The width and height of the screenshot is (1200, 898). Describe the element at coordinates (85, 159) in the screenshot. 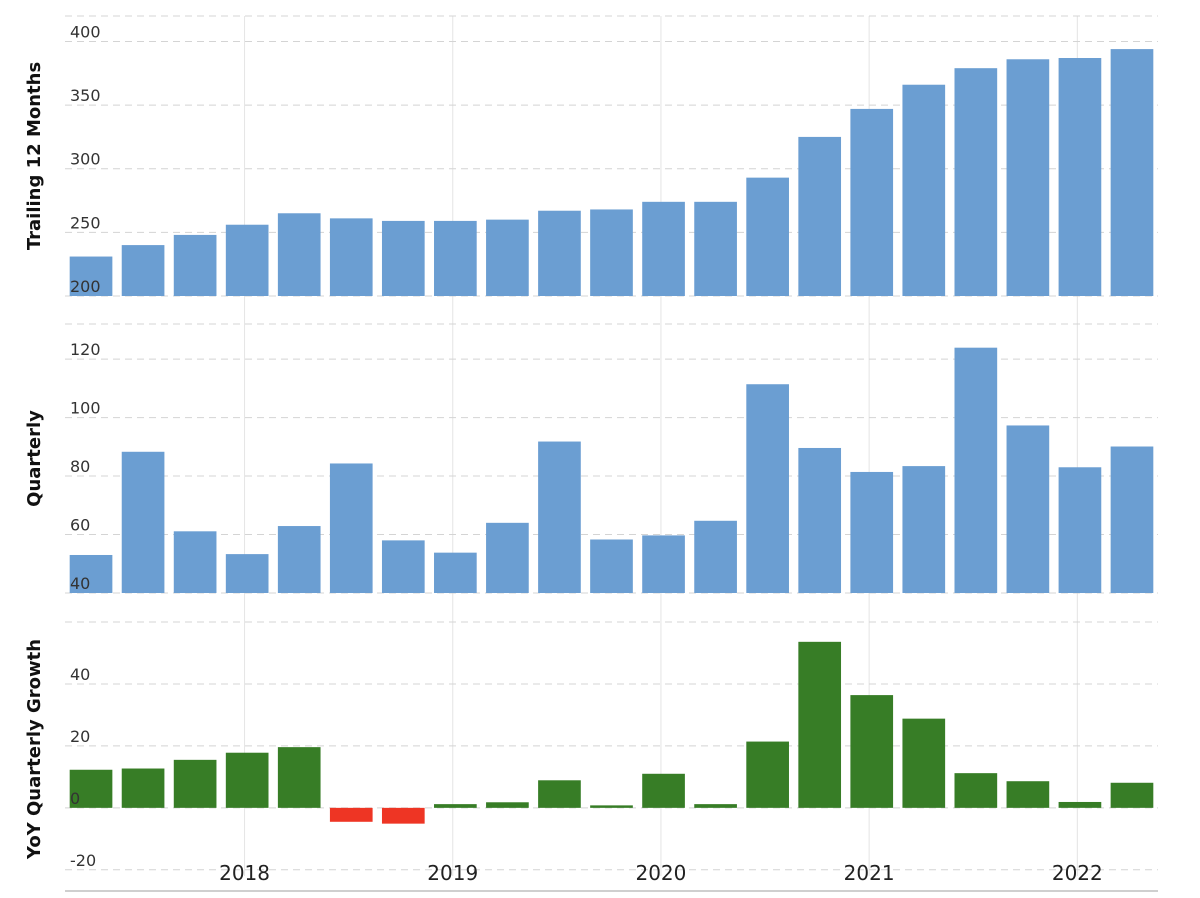

I see `ttm-tick-label: 300` at that location.